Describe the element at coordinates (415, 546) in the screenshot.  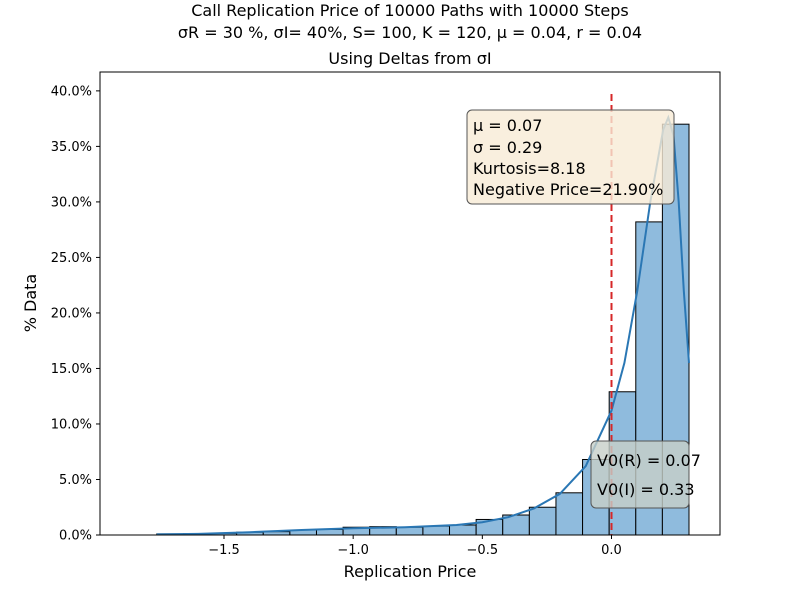
I see `x-axis-ticks: −1.5 −1.0 −0.5 0.0` at that location.